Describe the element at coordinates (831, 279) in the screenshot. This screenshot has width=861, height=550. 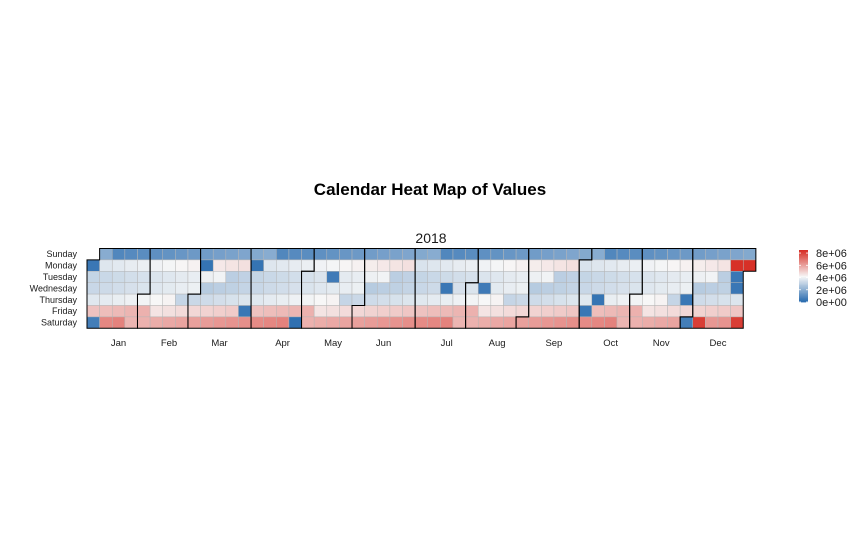
I see `legend-break-label: 4e+06` at that location.